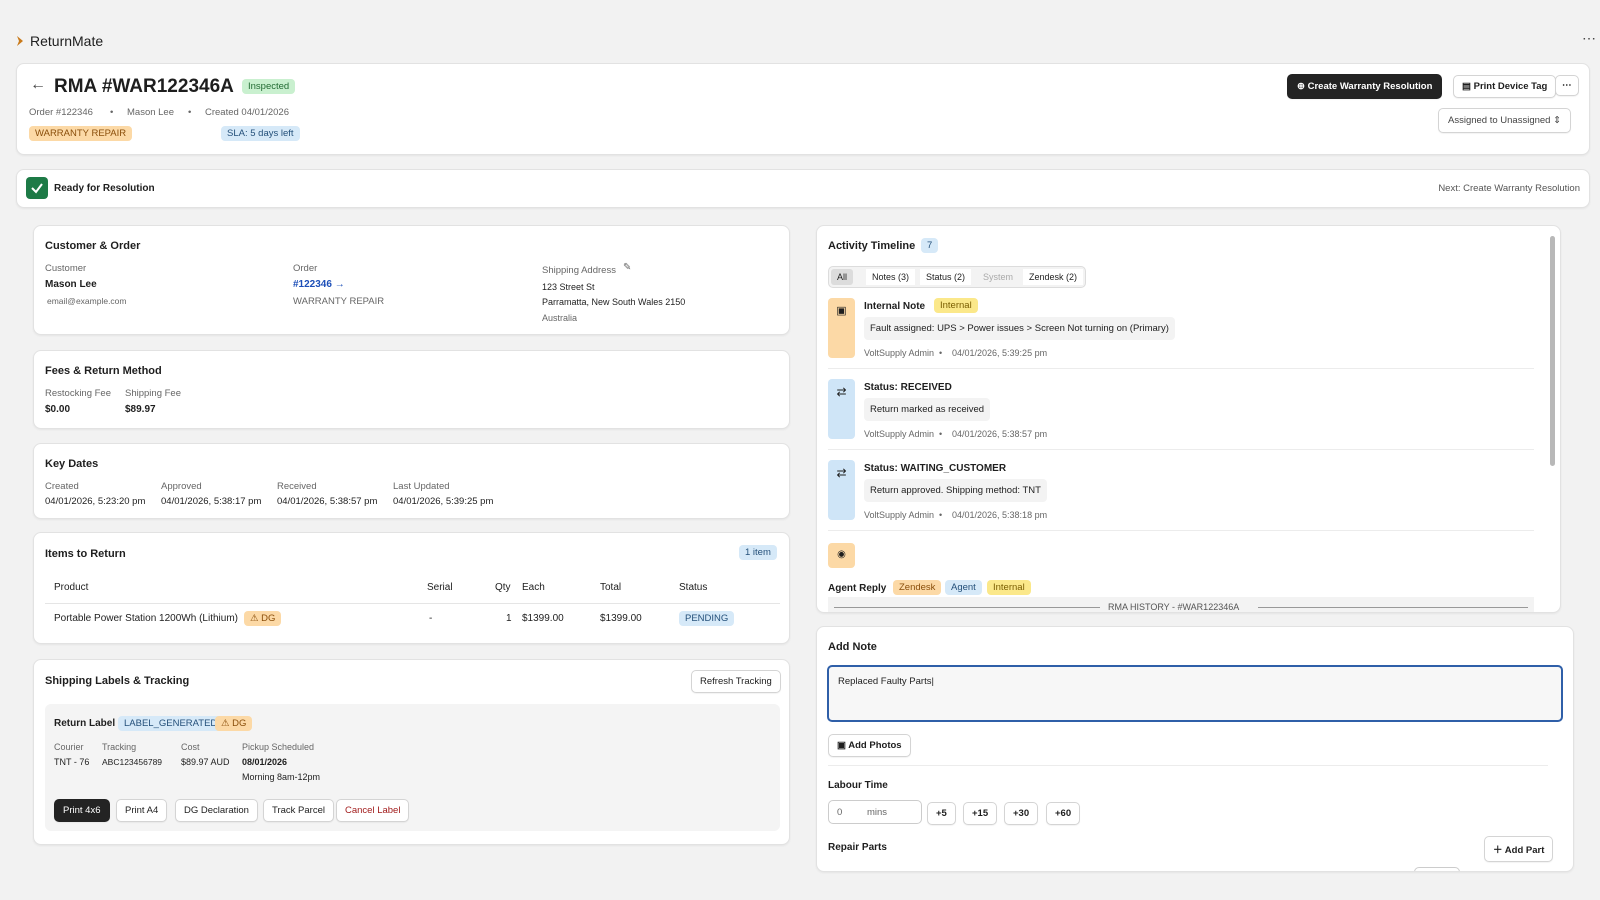  Describe the element at coordinates (1437, 869) in the screenshot. I see `part-input` at that location.